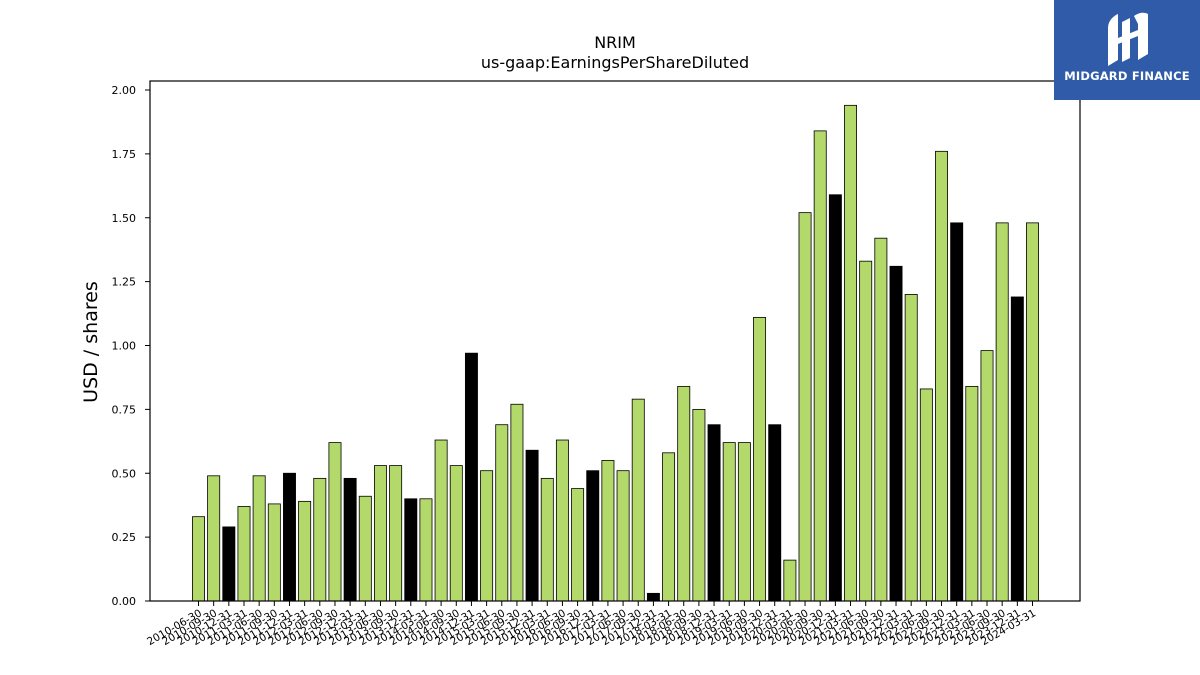 This screenshot has width=1200, height=675. Describe the element at coordinates (615, 42) in the screenshot. I see `chart-title: NRIM` at that location.